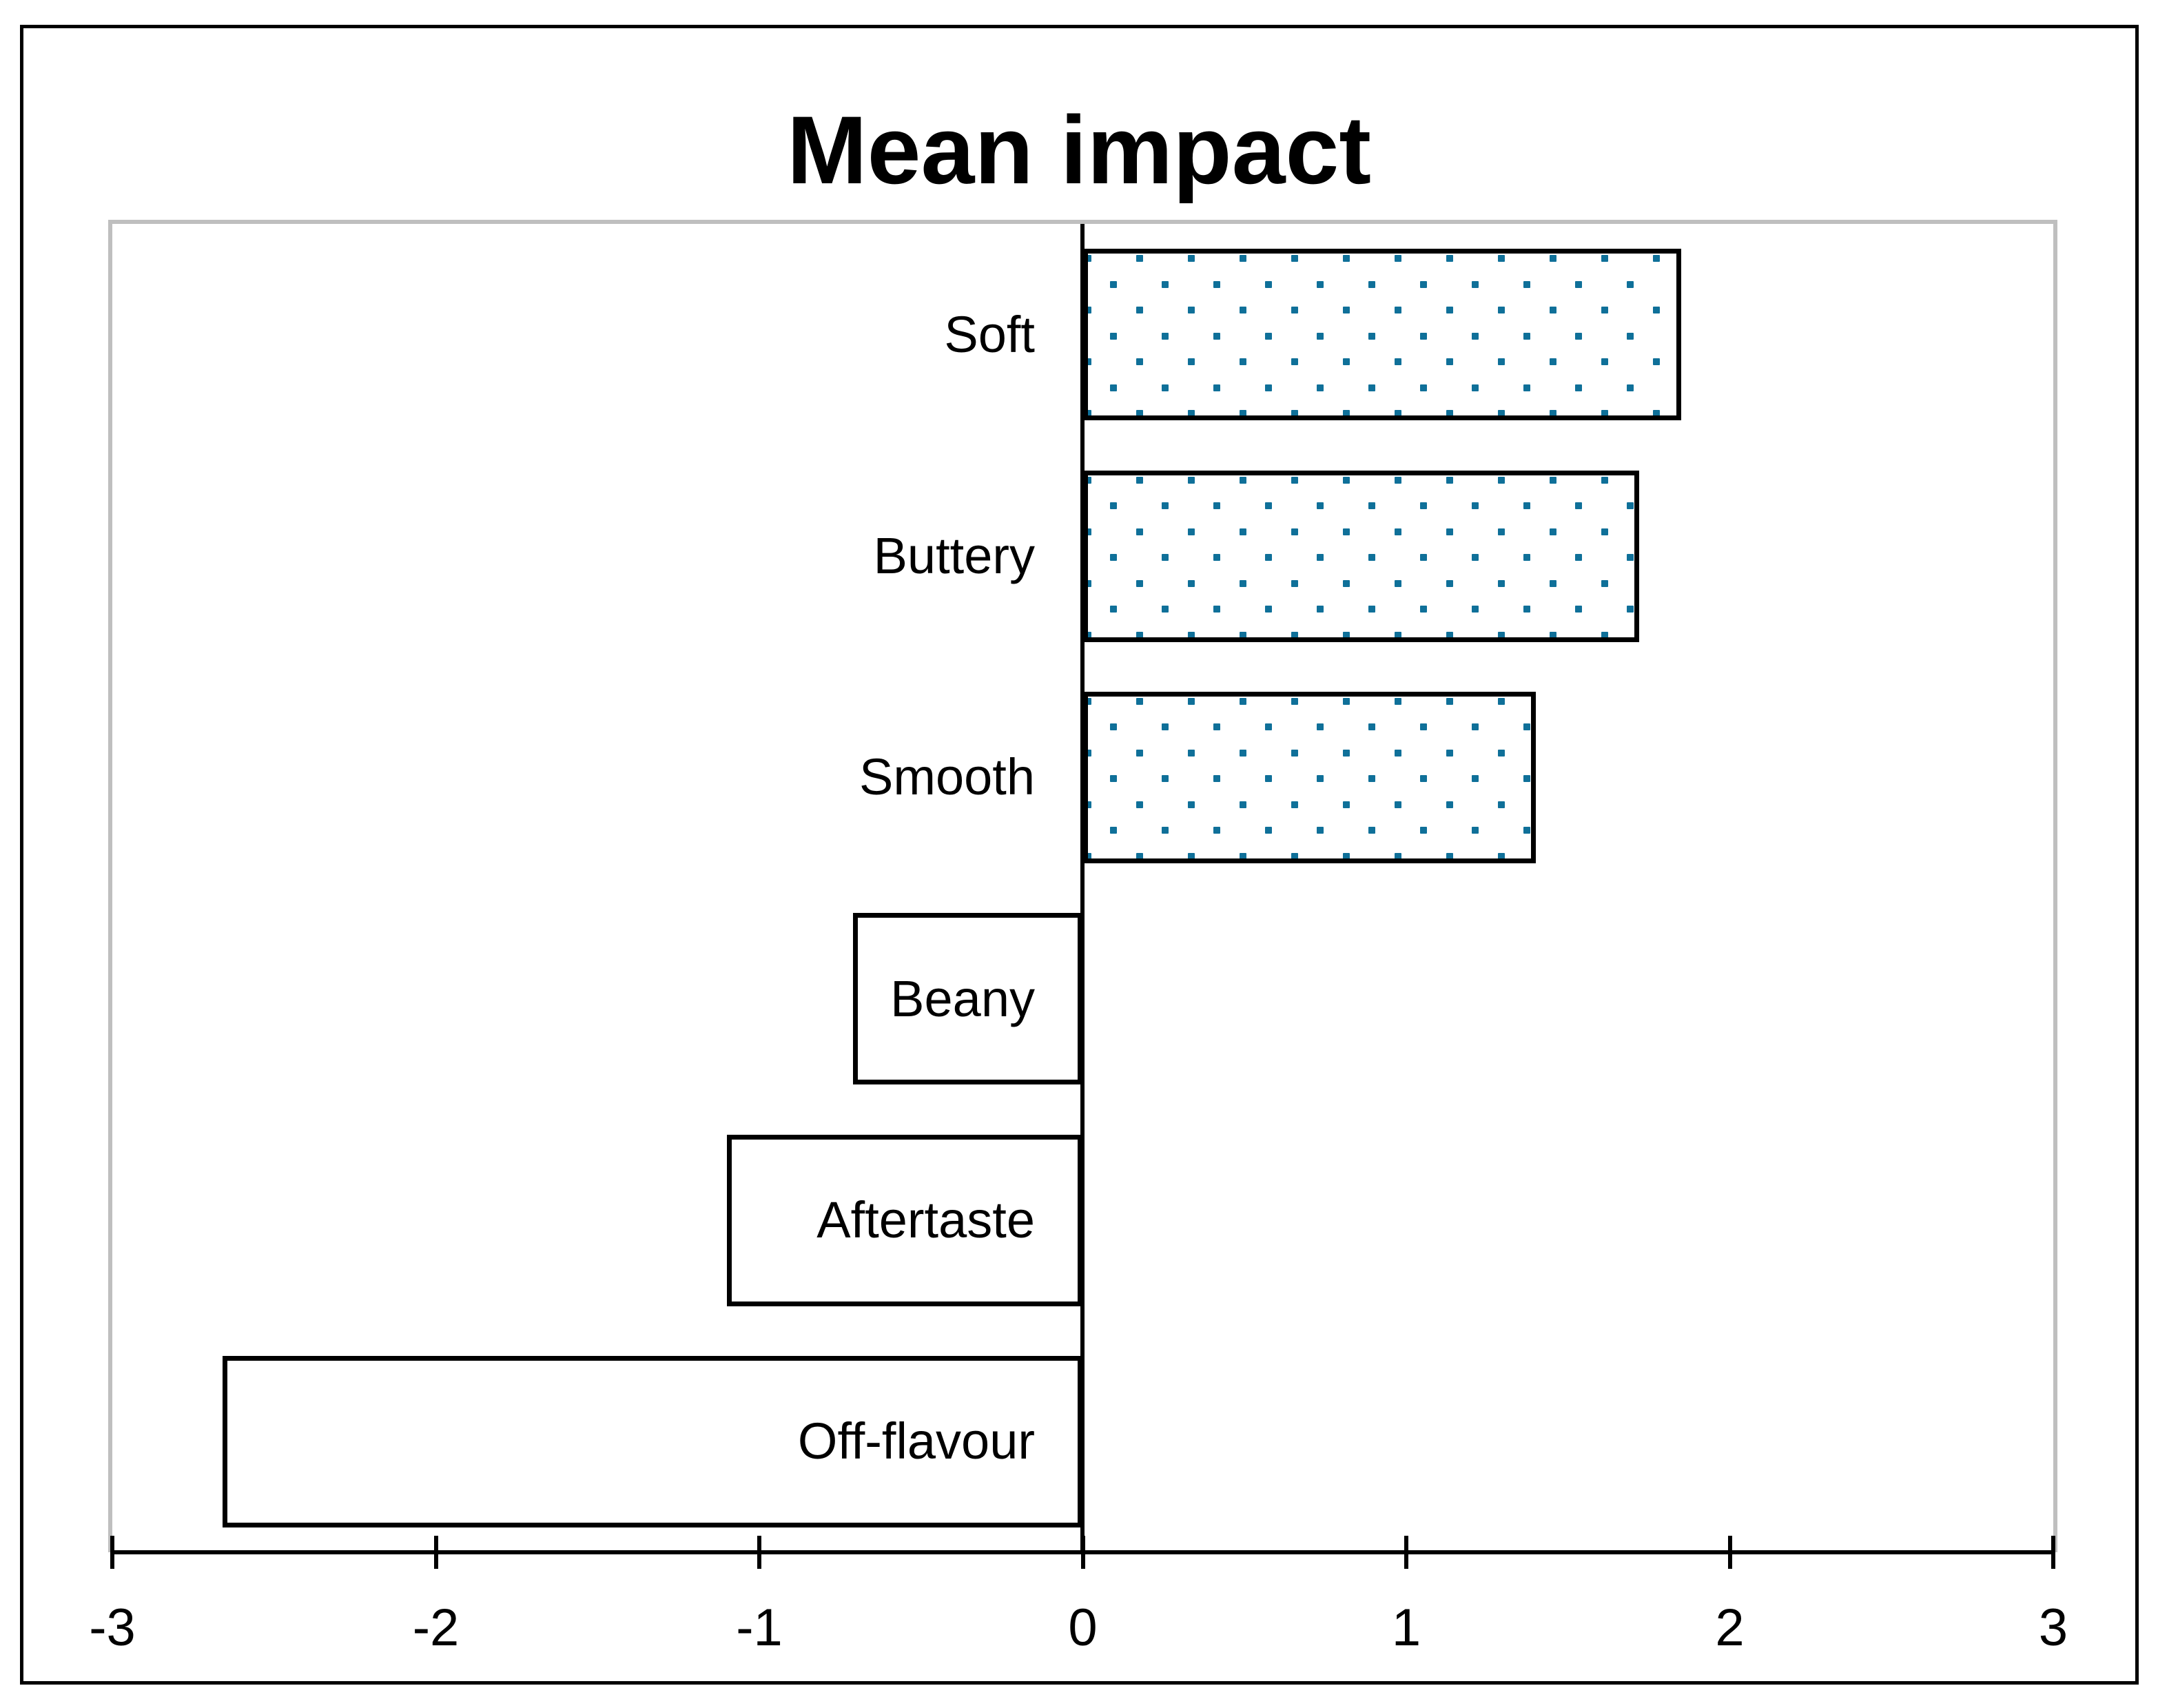 The width and height of the screenshot is (2158, 1708). I want to click on bar-buttery, so click(1361, 556).